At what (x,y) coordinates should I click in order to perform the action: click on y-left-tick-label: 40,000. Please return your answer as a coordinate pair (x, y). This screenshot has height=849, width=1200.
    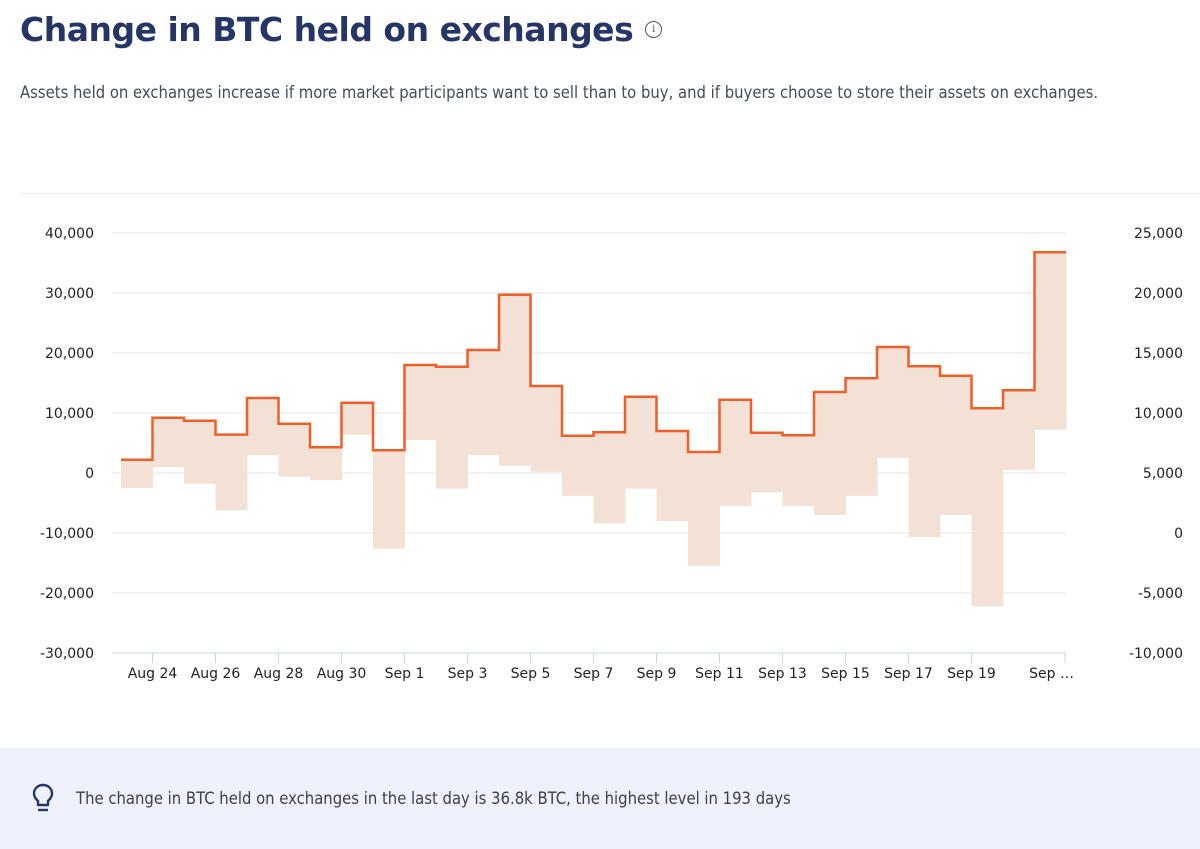
    Looking at the image, I should click on (69, 234).